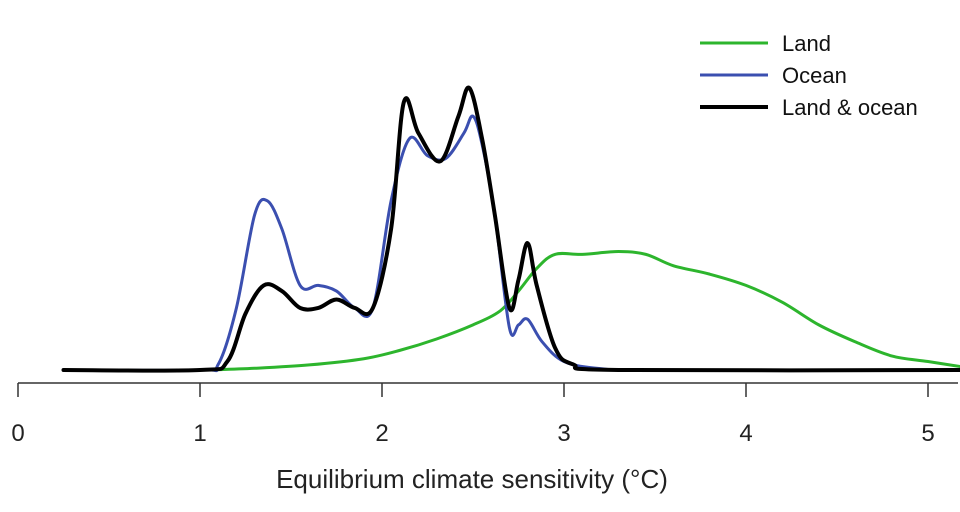 Image resolution: width=960 pixels, height=512 pixels. I want to click on x-tick-label: 5, so click(927, 433).